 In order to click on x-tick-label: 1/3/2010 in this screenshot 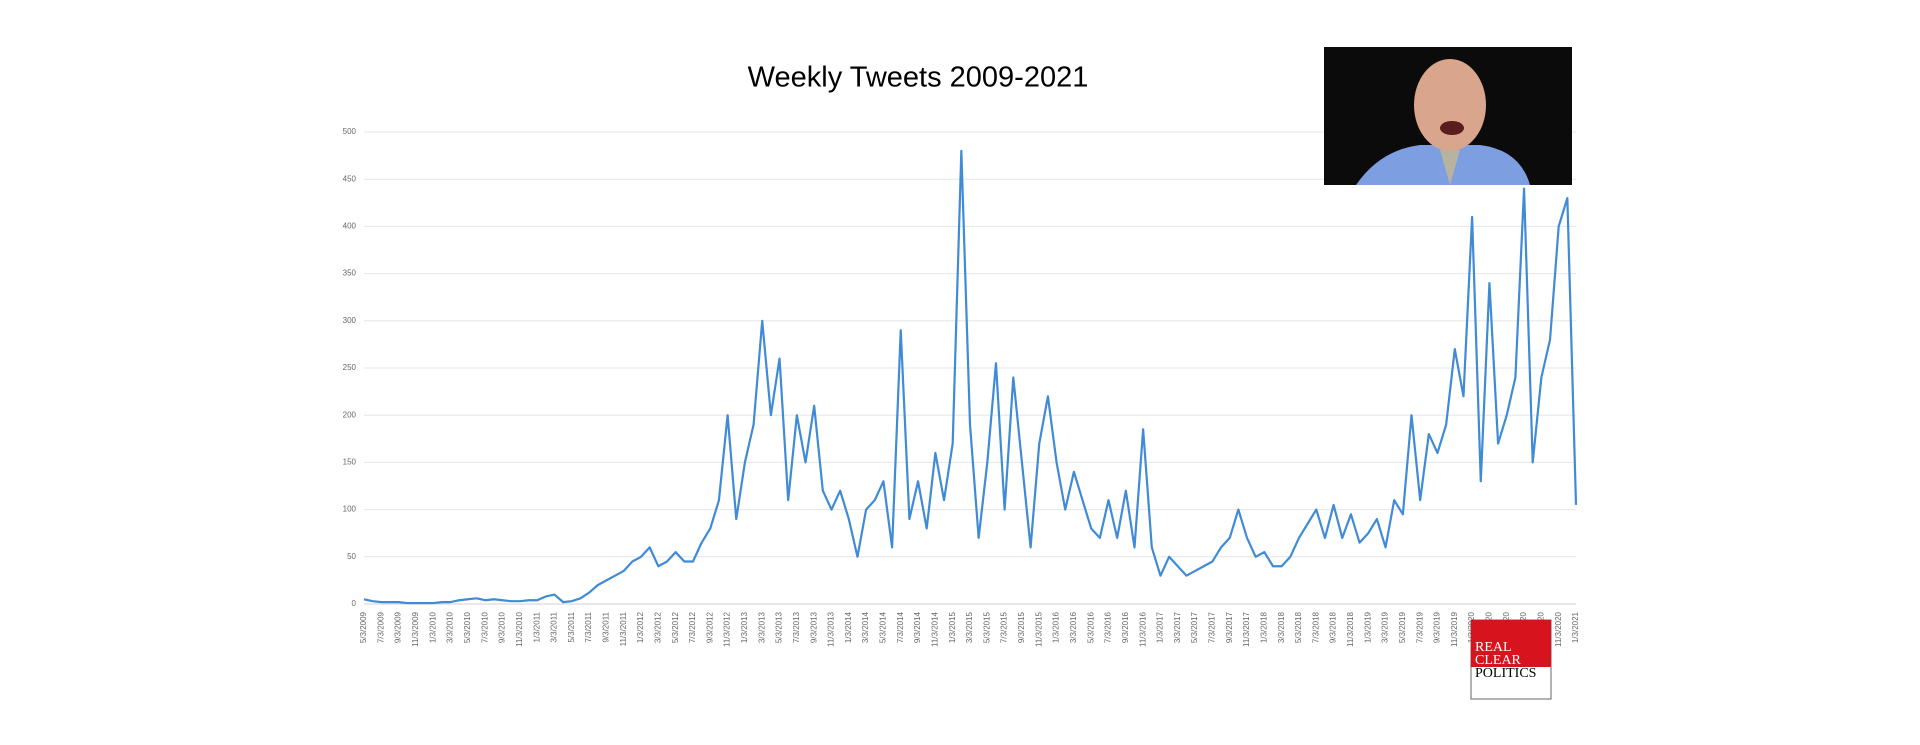, I will do `click(432, 627)`.